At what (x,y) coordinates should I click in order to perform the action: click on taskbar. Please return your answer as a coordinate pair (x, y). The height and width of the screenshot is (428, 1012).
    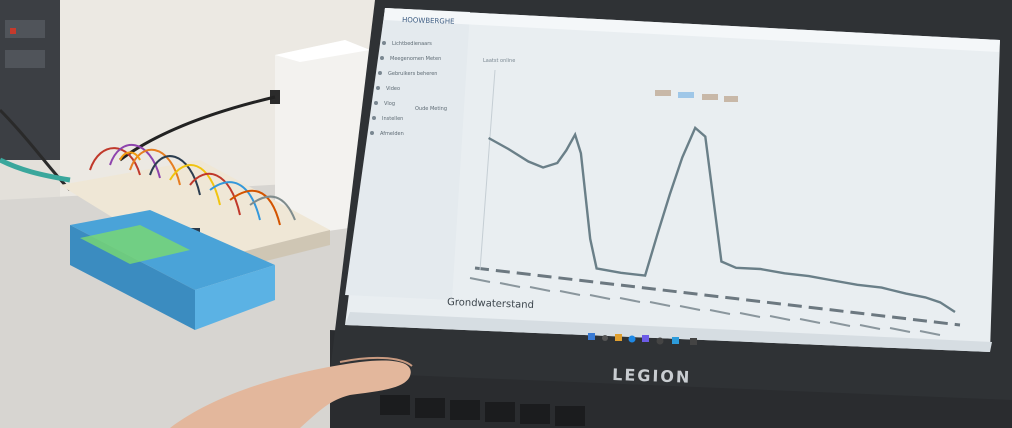
    Looking at the image, I should click on (668, 332).